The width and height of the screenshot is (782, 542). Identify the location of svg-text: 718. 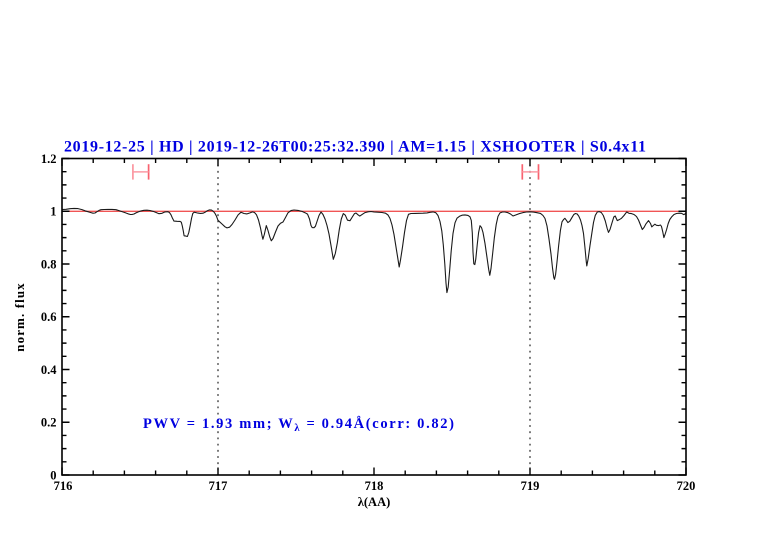
(374, 486).